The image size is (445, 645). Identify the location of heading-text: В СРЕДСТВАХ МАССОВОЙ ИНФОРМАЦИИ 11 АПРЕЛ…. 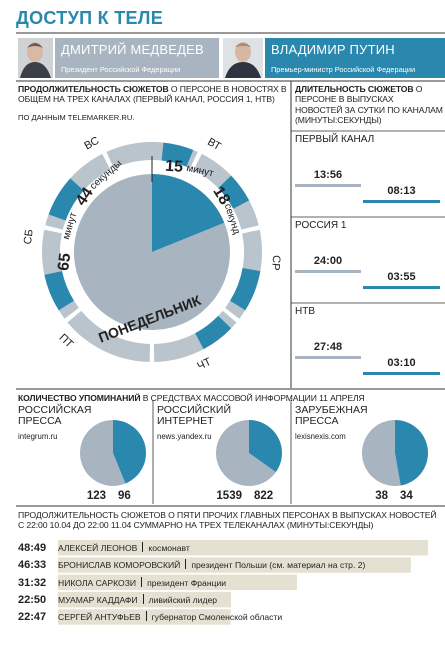
(253, 398).